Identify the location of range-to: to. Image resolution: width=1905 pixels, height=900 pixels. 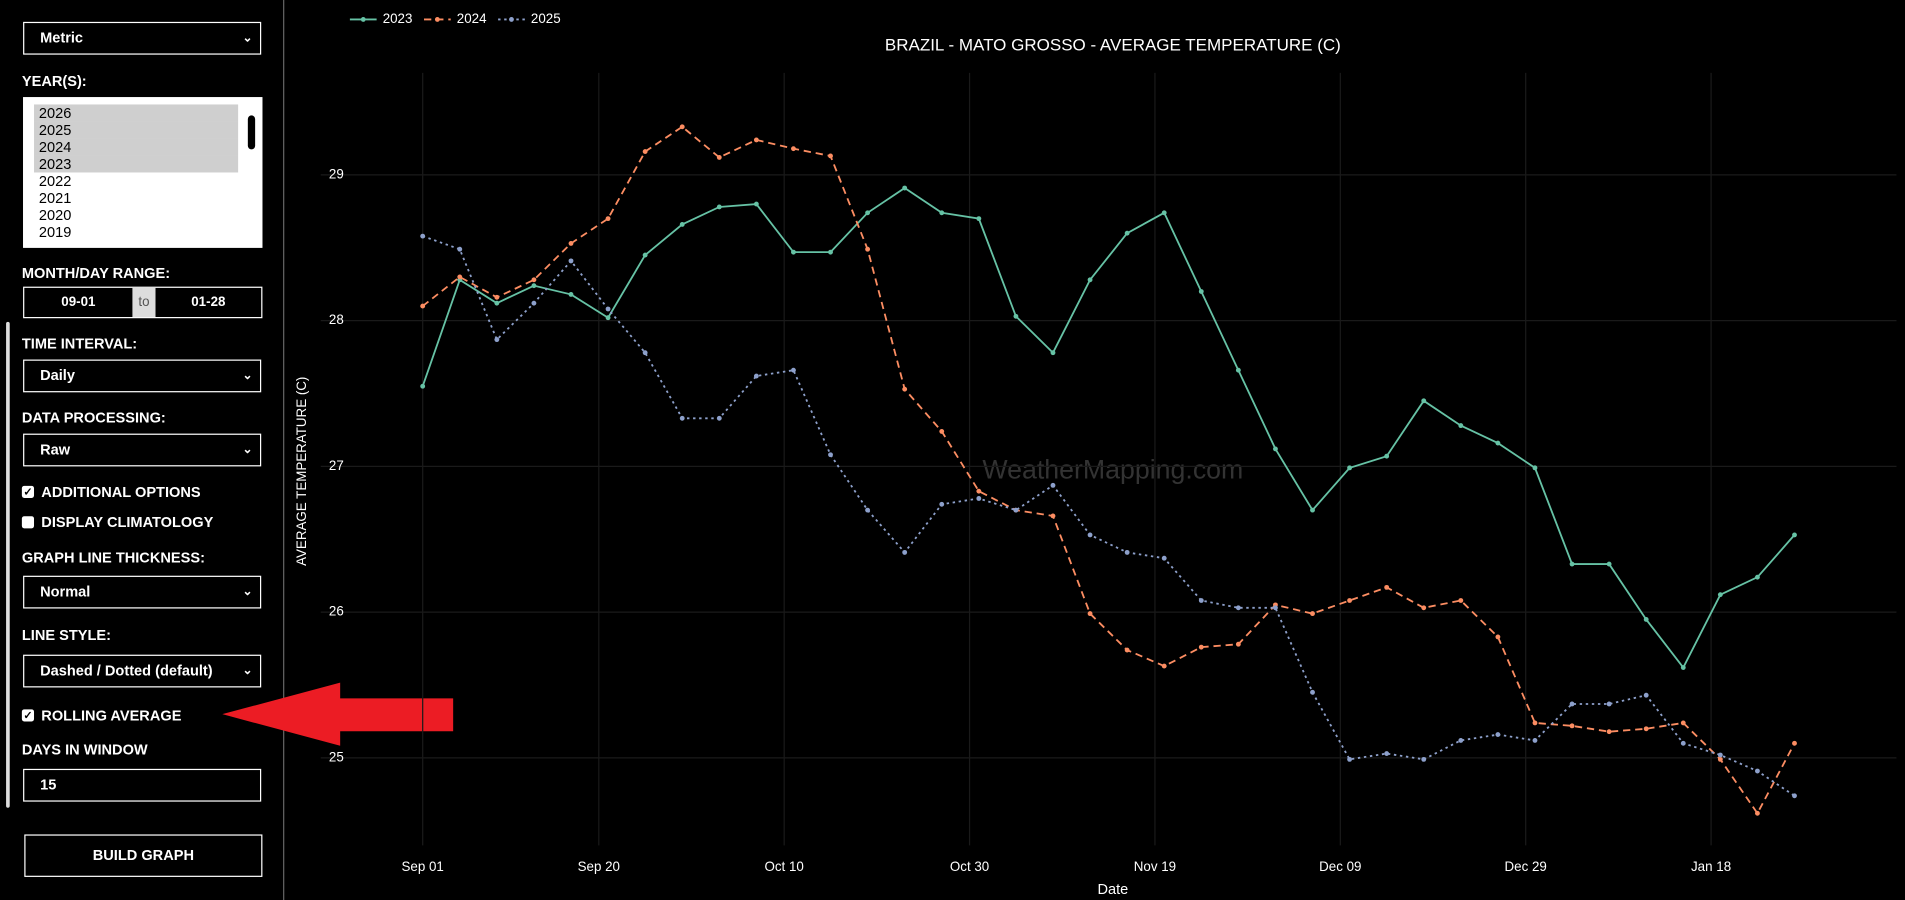
(144, 302).